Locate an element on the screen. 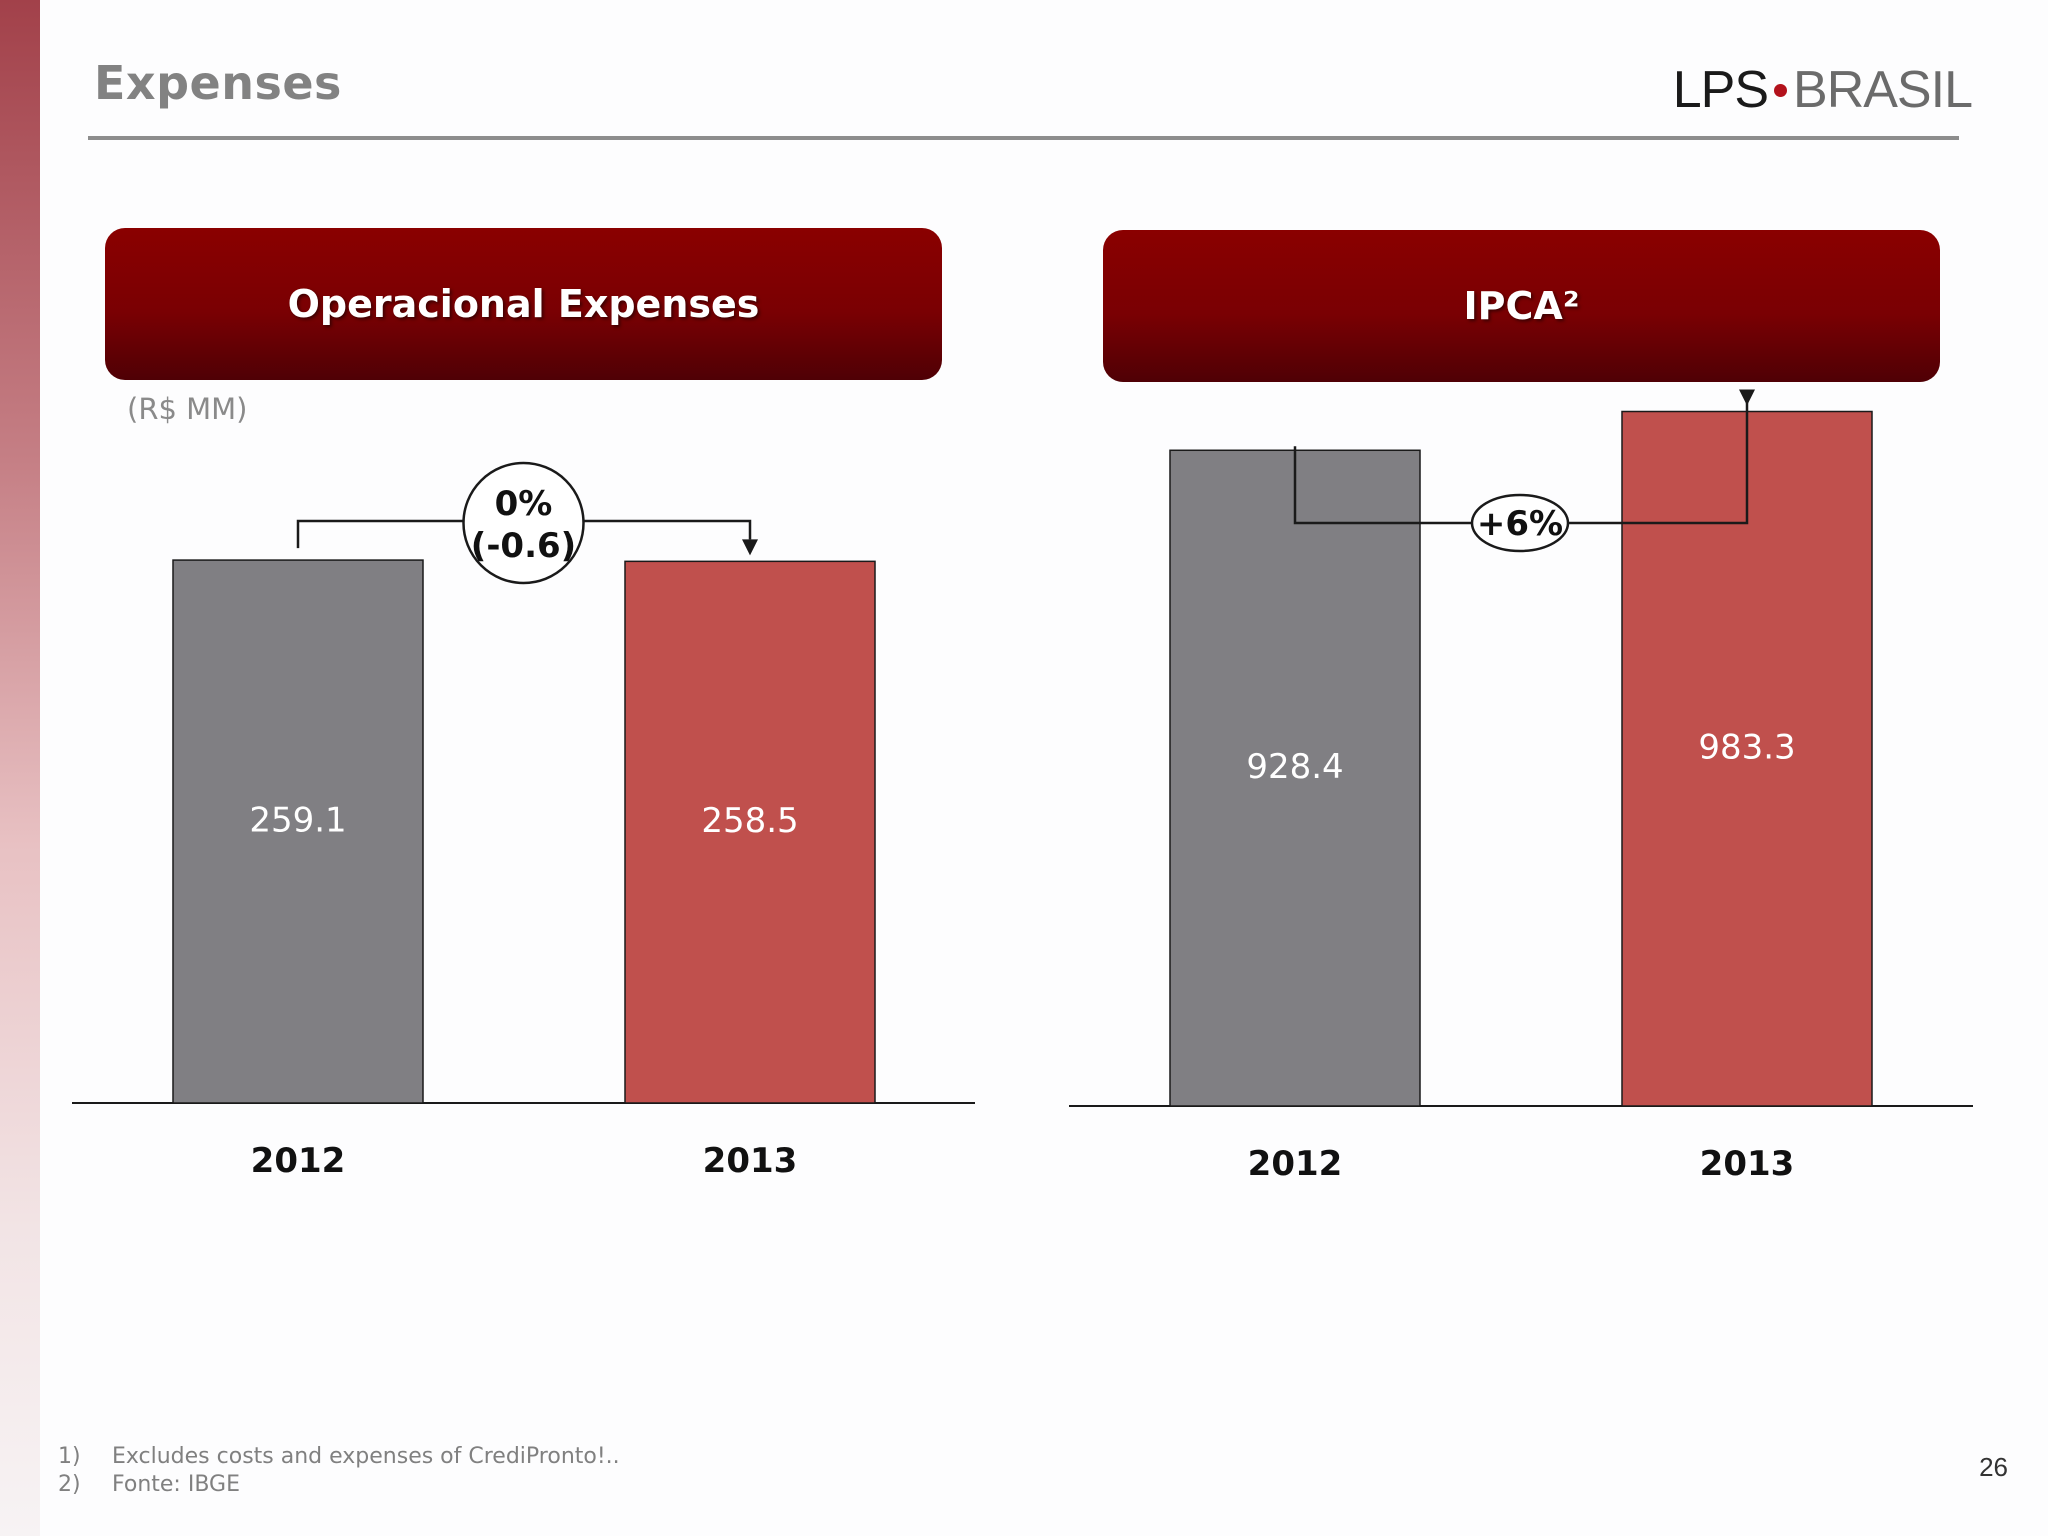 This screenshot has width=2048, height=1536. side-accent-strip is located at coordinates (20, 768).